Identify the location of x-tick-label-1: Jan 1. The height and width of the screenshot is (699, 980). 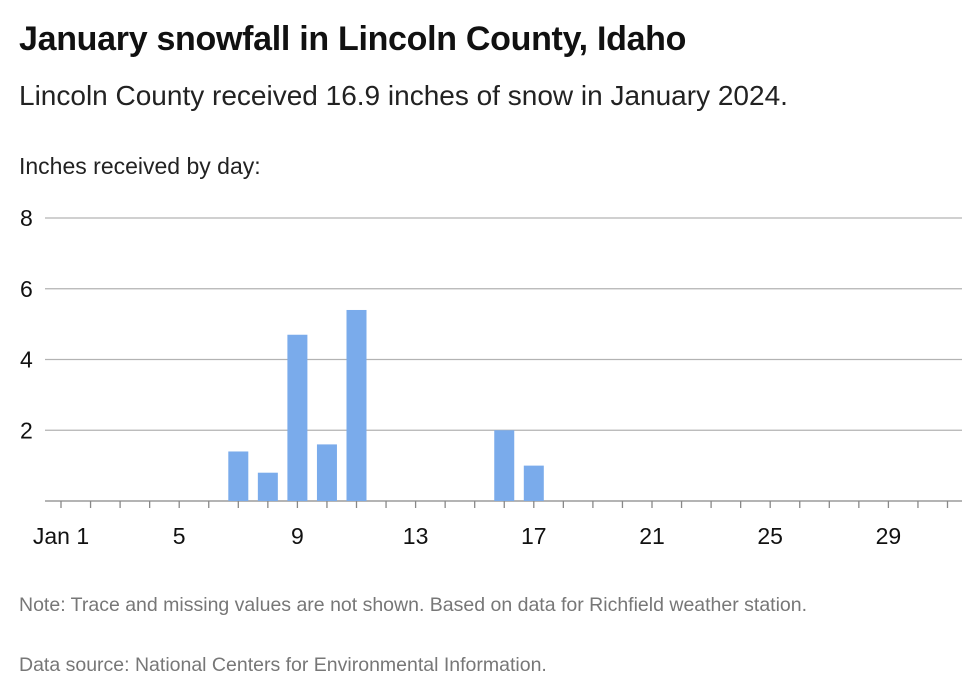
(61, 536).